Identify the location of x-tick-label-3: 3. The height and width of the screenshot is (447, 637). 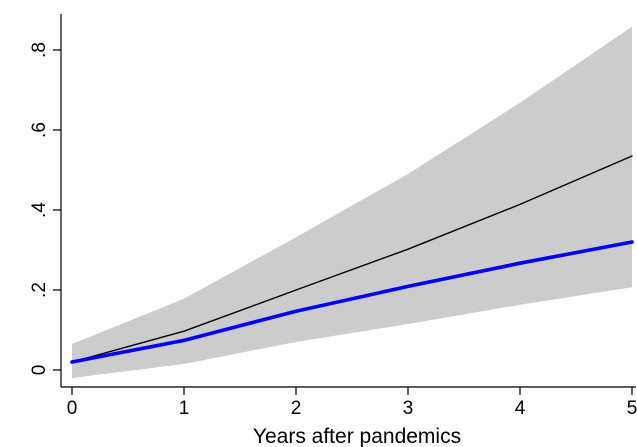
(408, 408).